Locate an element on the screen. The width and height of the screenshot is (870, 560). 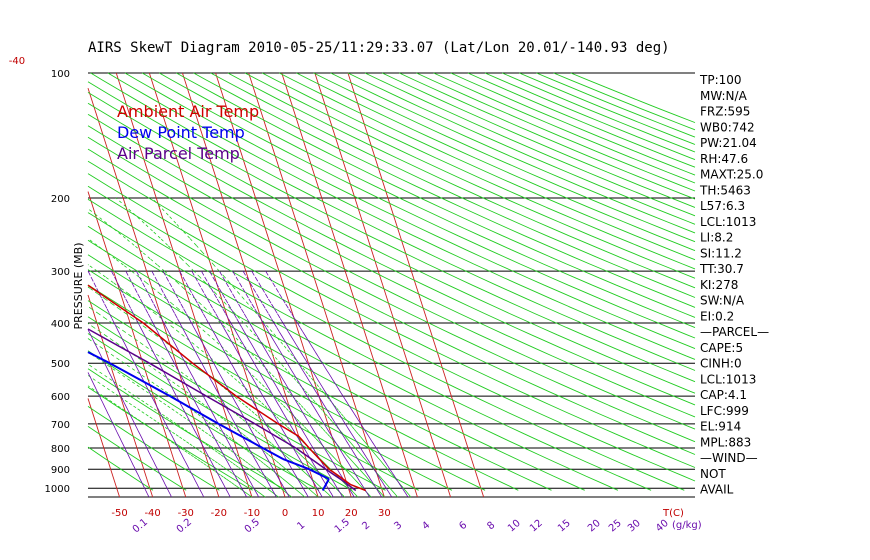
bottom-temperature-tick-label: 0 is located at coordinates (285, 513).